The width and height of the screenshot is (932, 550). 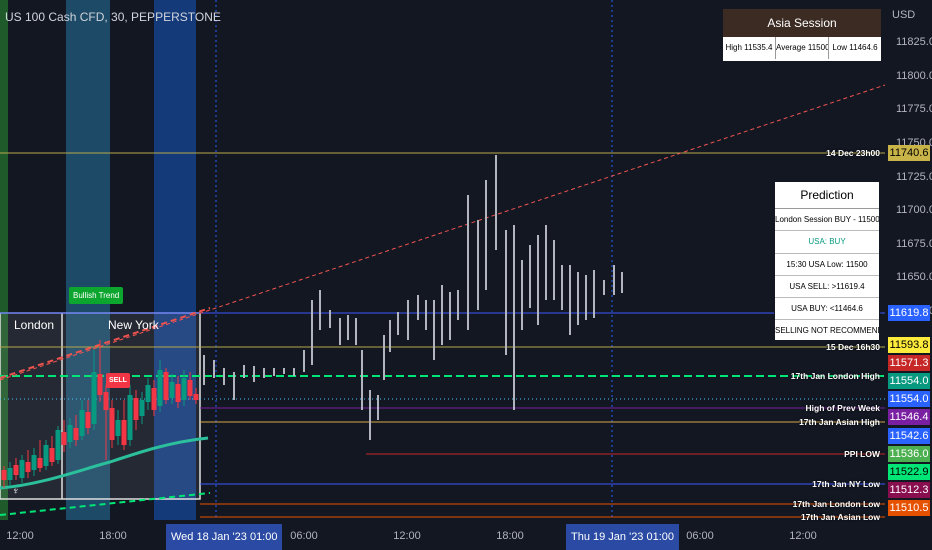 What do you see at coordinates (909, 363) in the screenshot?
I see `price-tag: 11571.3` at bounding box center [909, 363].